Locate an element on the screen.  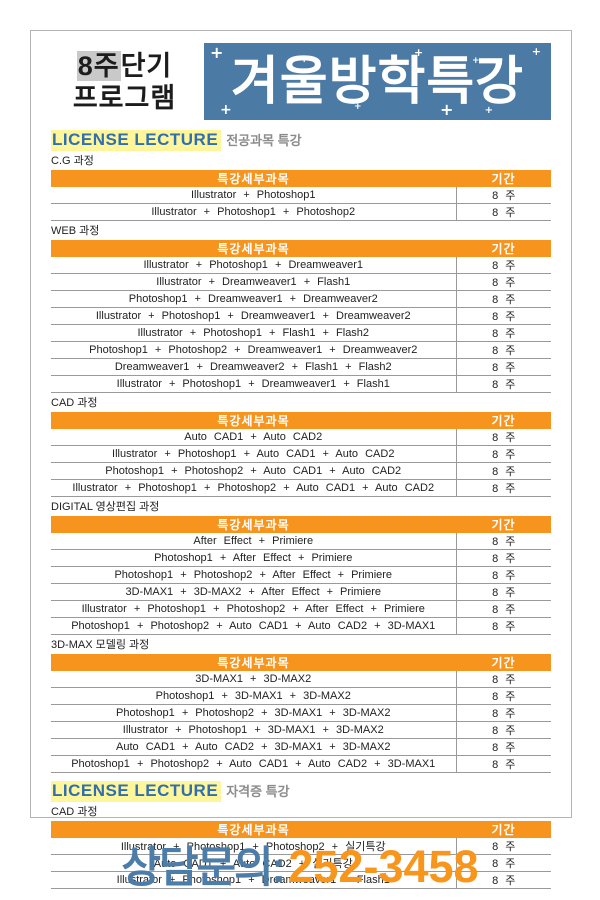
table-row: Illustrator + Dreamweaver1 + Flash1 8 주 is located at coordinates (301, 282).